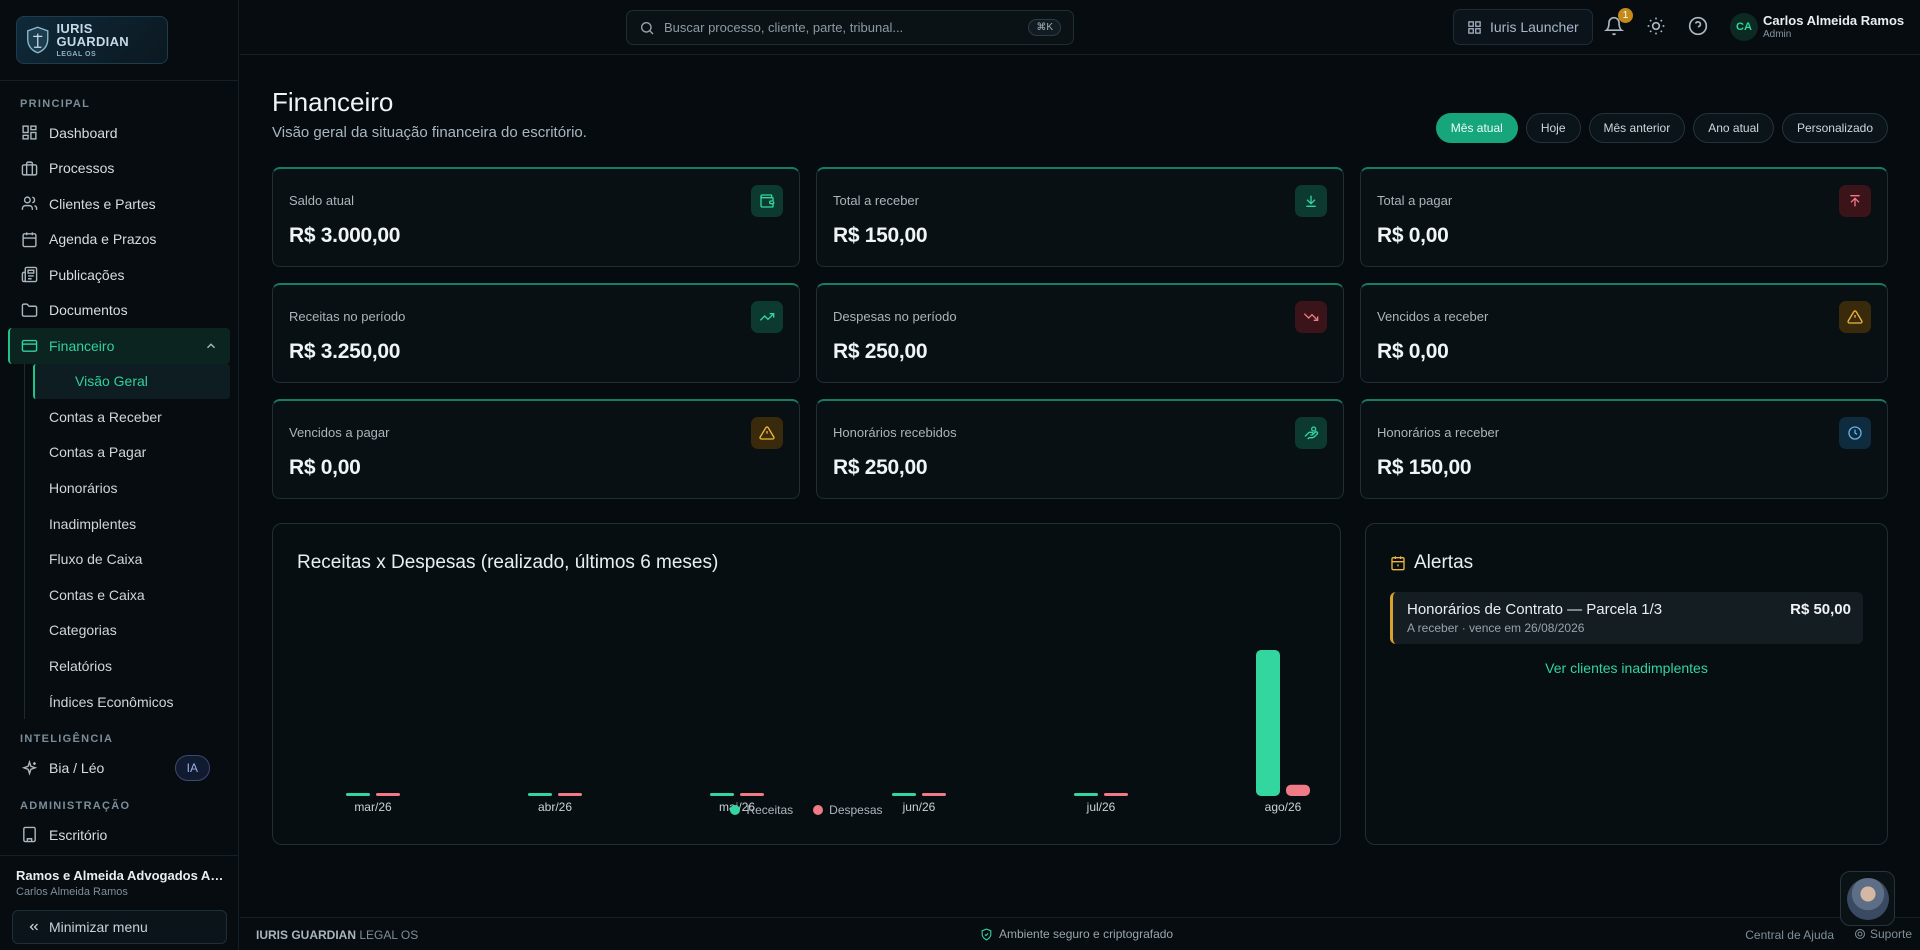  I want to click on launcher-label: Iuris Launcher, so click(1534, 27).